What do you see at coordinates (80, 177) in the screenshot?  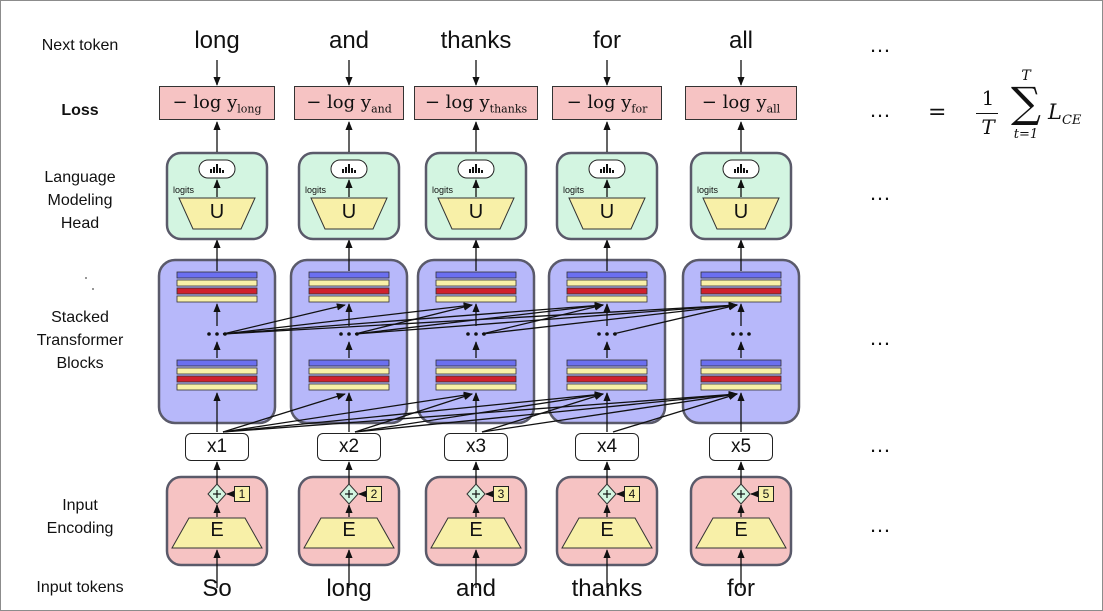 I see `label-lm-head-1: Language` at bounding box center [80, 177].